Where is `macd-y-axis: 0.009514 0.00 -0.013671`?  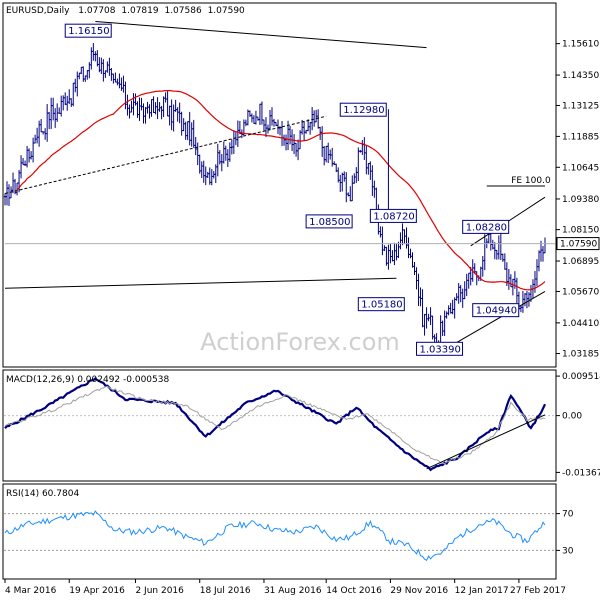 macd-y-axis: 0.009514 0.00 -0.013671 is located at coordinates (578, 425).